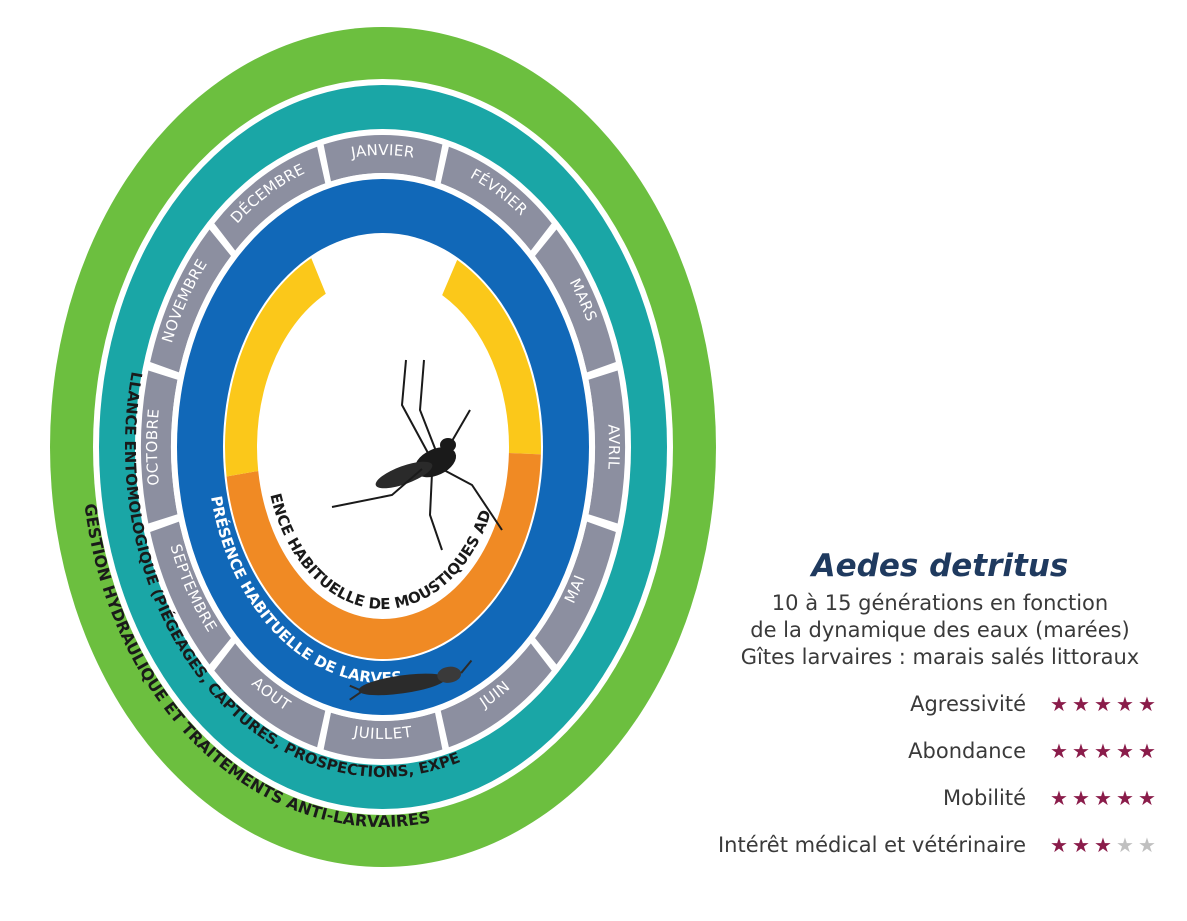 This screenshot has height=921, width=1187. What do you see at coordinates (940, 603) in the screenshot?
I see `description-line: 10 à 15 générations en fonction` at bounding box center [940, 603].